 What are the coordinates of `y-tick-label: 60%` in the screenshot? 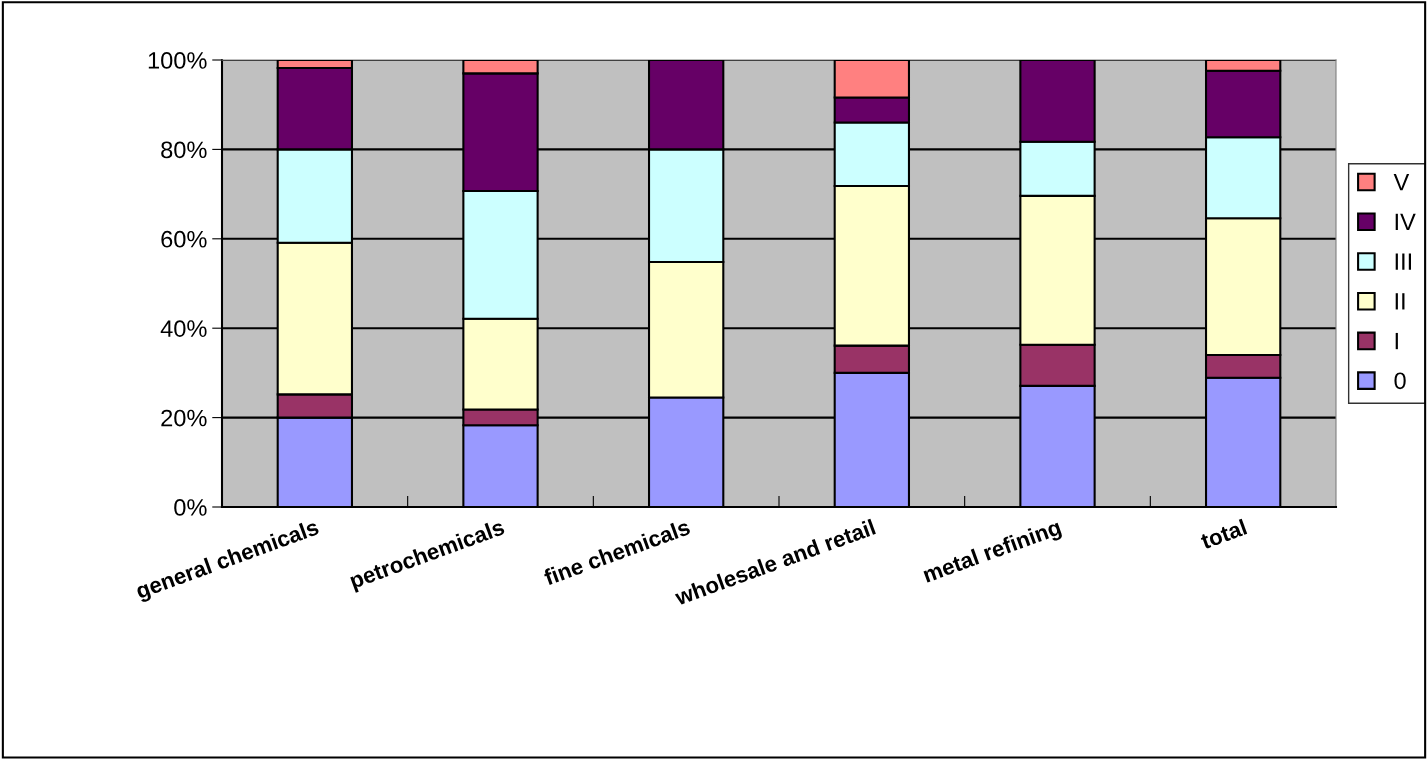 It's located at (184, 239).